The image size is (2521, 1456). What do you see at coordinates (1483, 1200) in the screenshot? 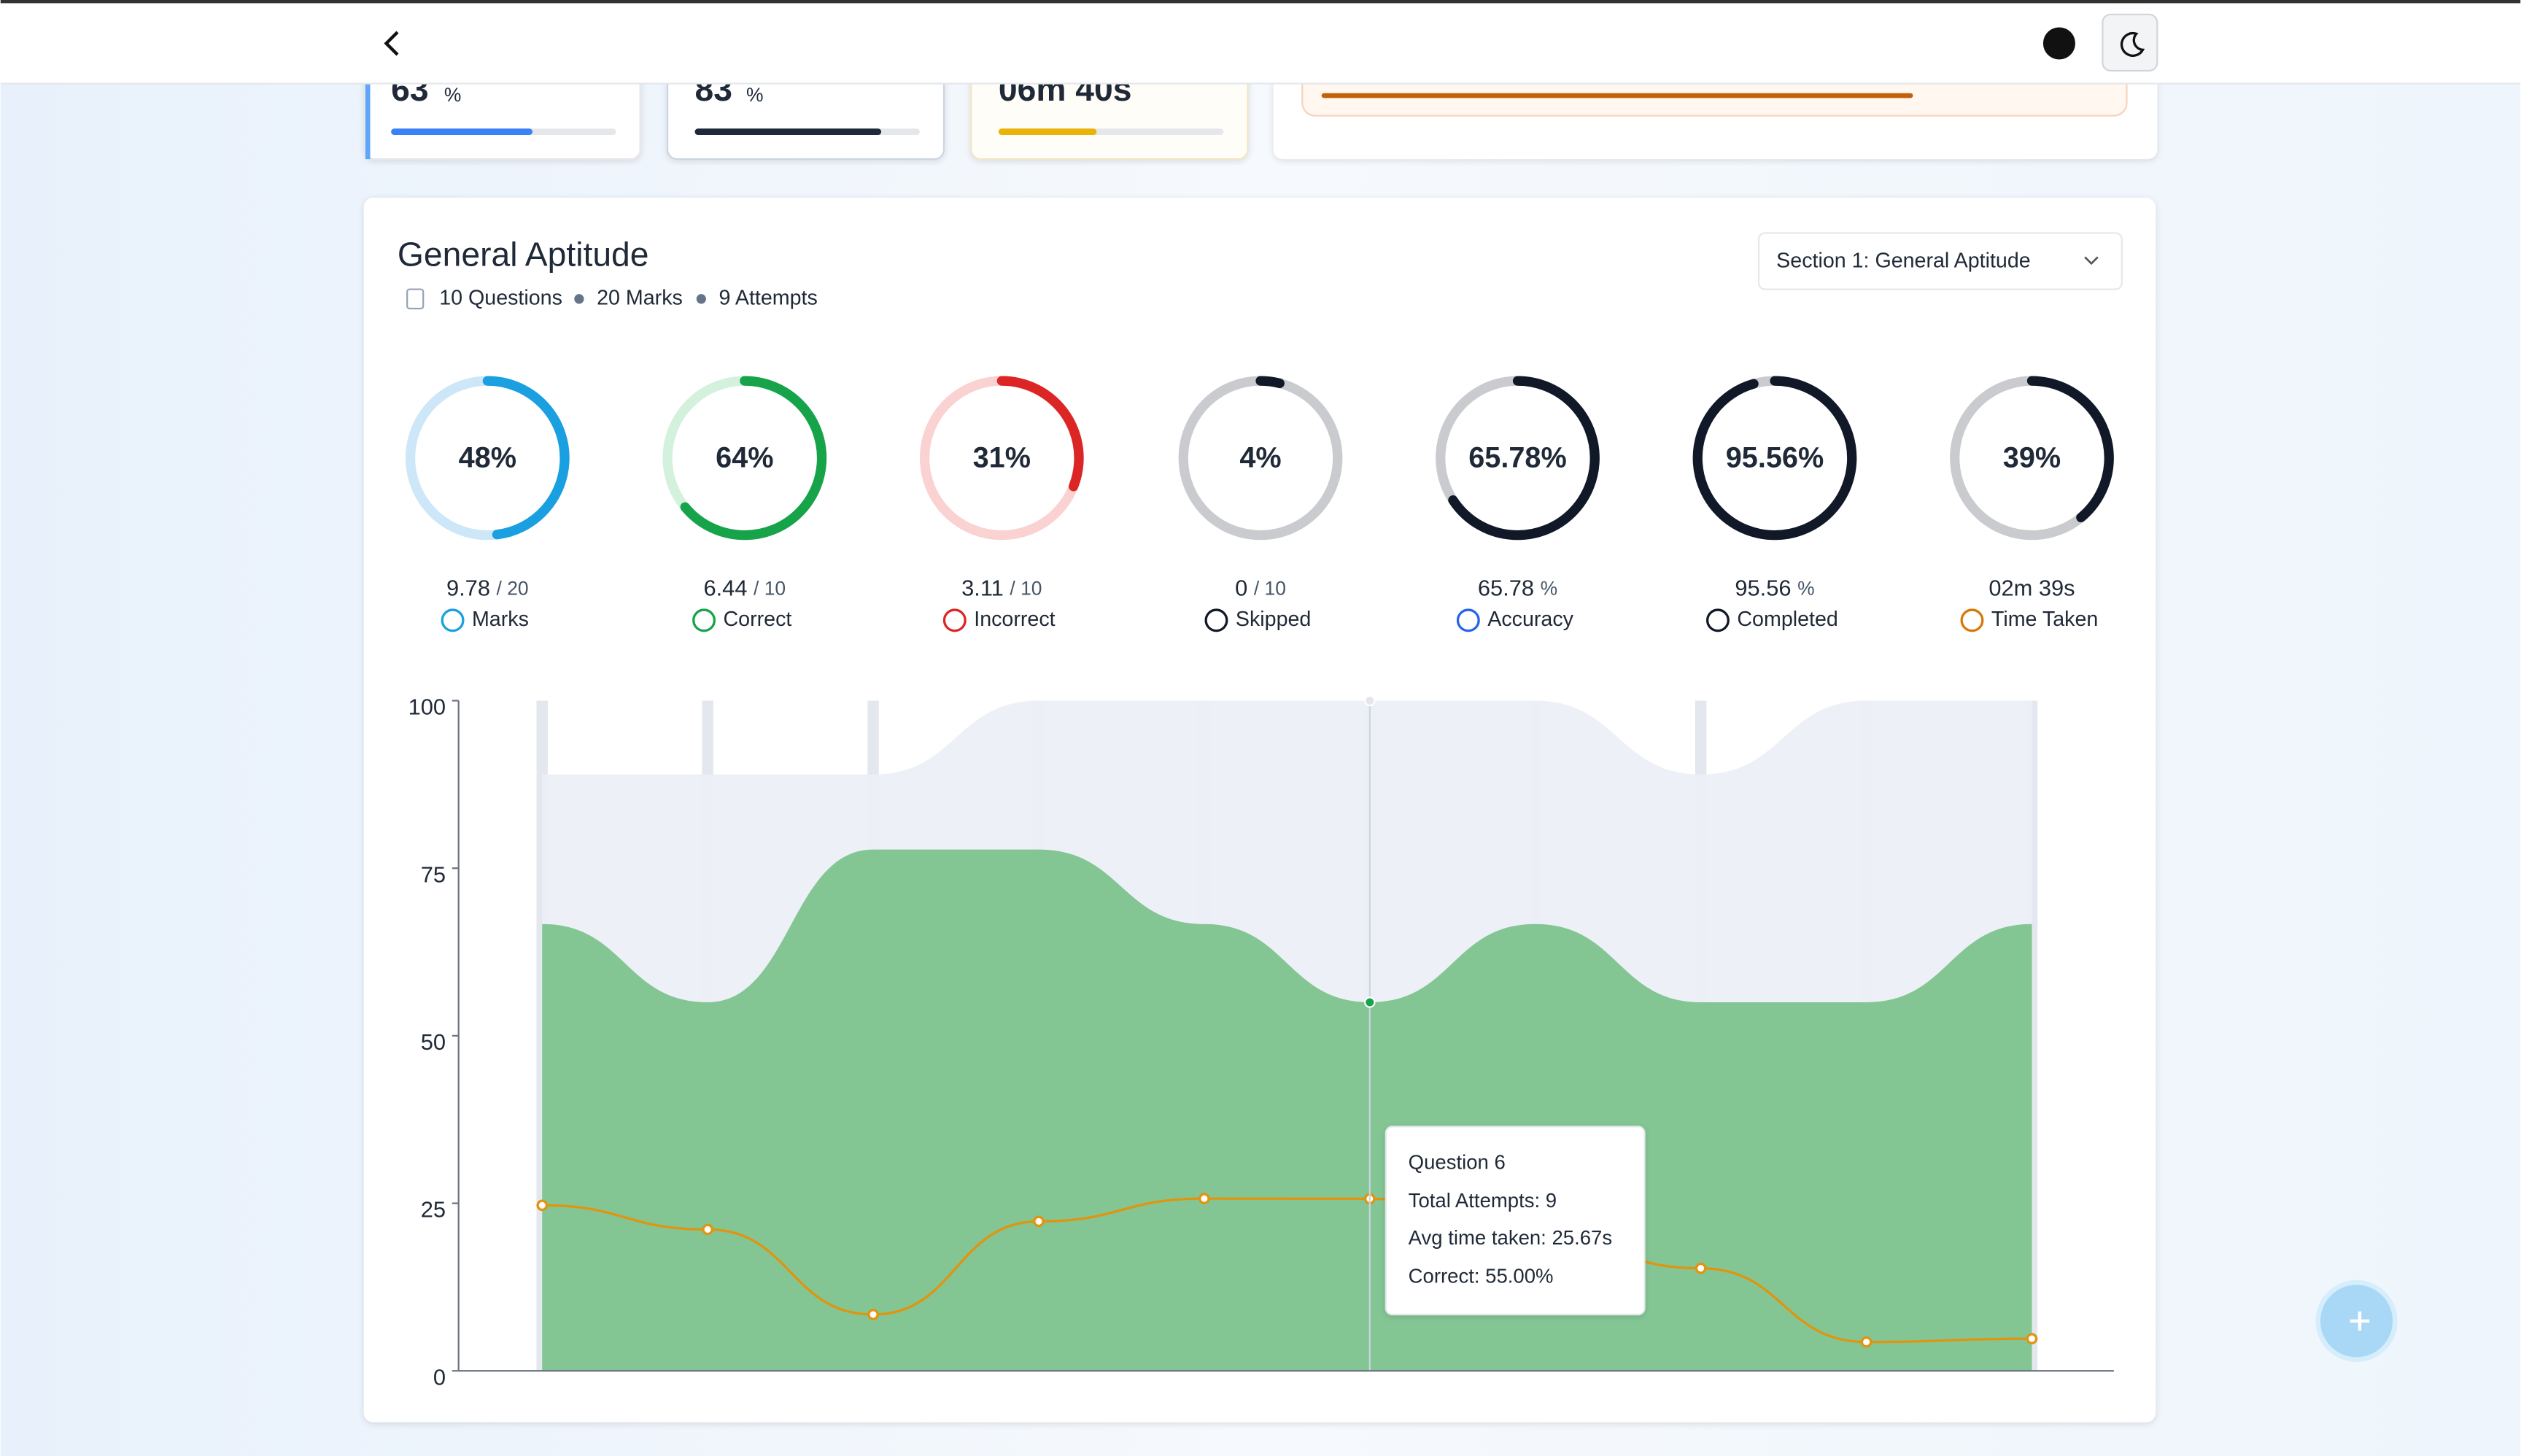
I see `tooltip-attempts: Total Attempts: 9` at bounding box center [1483, 1200].